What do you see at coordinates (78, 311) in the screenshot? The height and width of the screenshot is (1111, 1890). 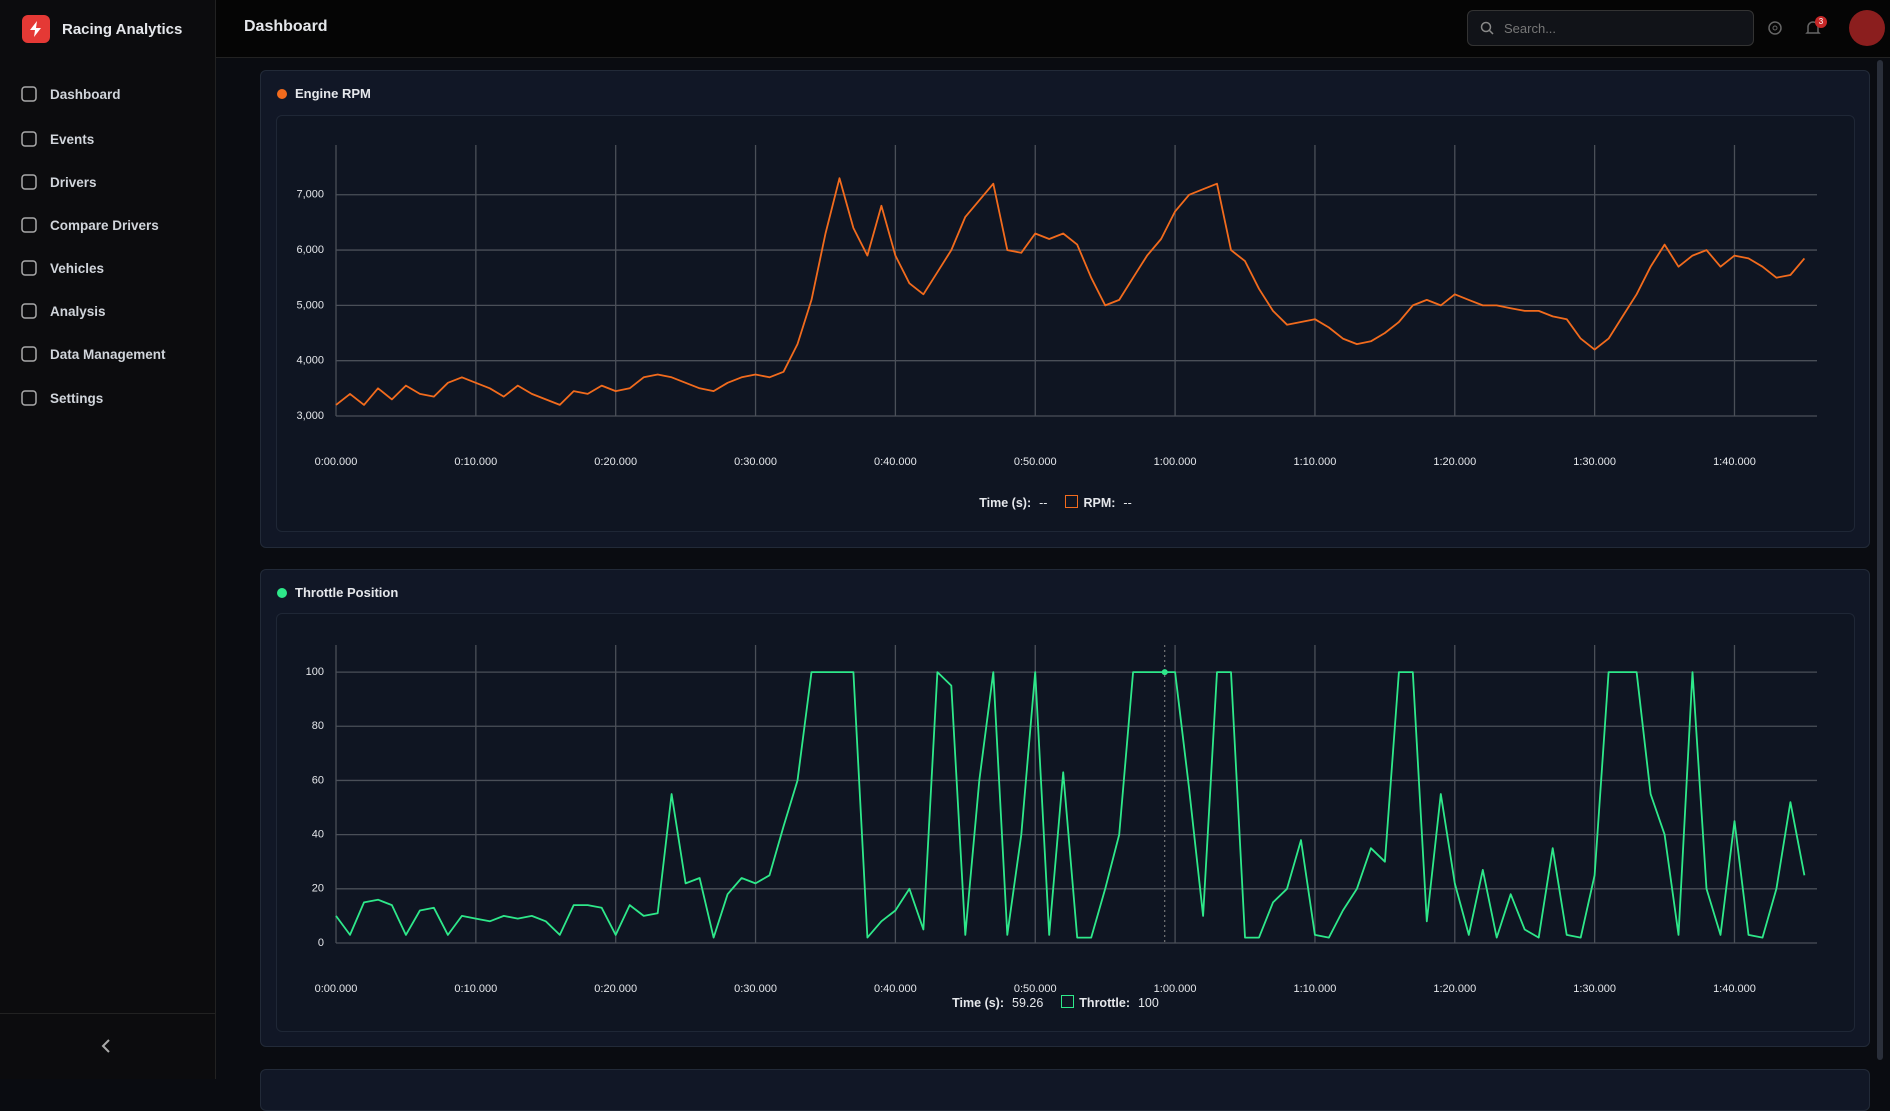 I see `nav-label: Analysis` at bounding box center [78, 311].